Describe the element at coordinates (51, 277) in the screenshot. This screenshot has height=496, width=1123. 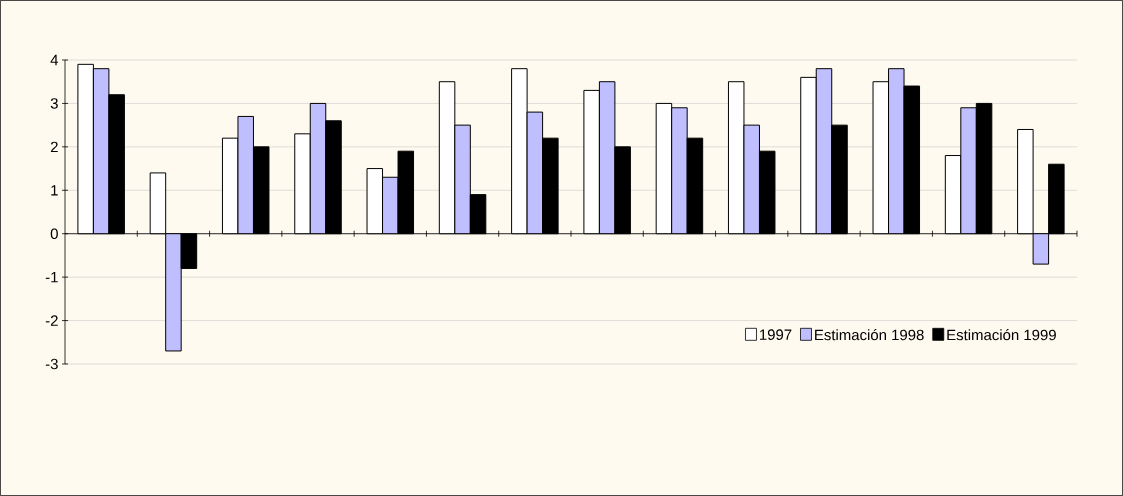
I see `y-tick-label: -1` at that location.